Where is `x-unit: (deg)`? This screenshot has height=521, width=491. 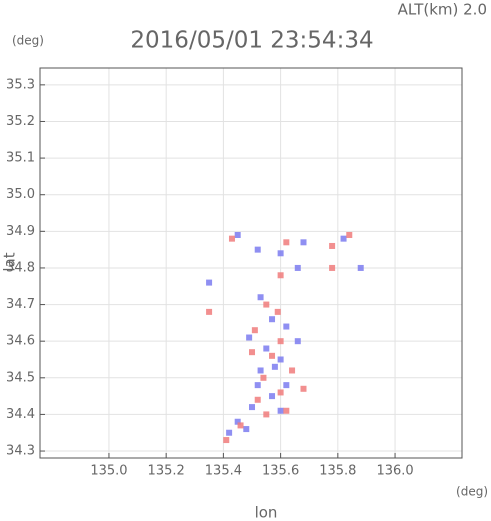
x-unit: (deg) is located at coordinates (472, 492).